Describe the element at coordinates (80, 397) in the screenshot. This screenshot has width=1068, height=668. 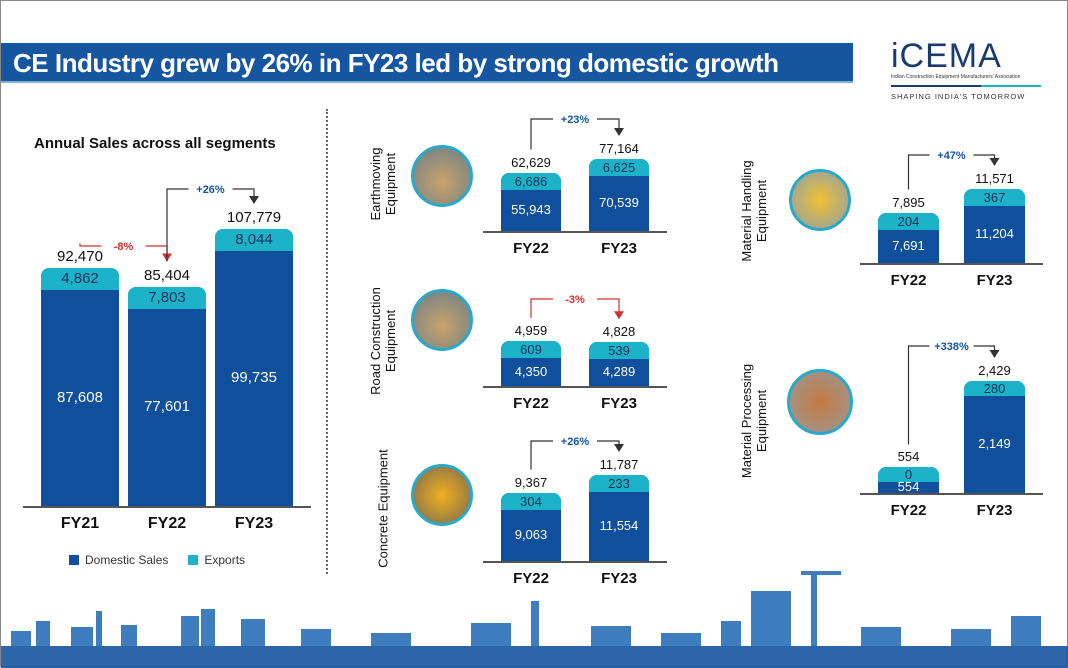
I see `domestic-segment-label: 87,608` at that location.